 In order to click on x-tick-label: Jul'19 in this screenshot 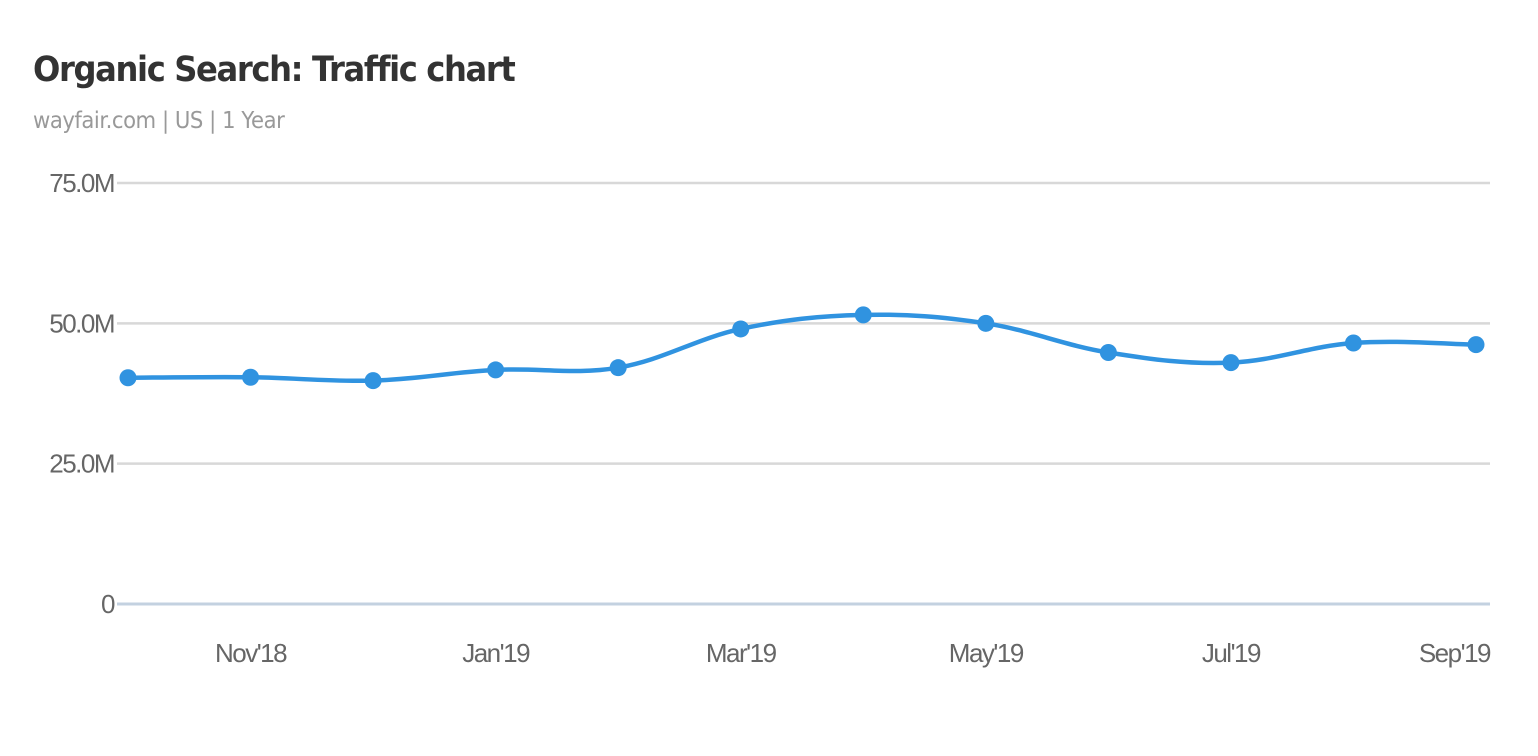, I will do `click(1231, 653)`.